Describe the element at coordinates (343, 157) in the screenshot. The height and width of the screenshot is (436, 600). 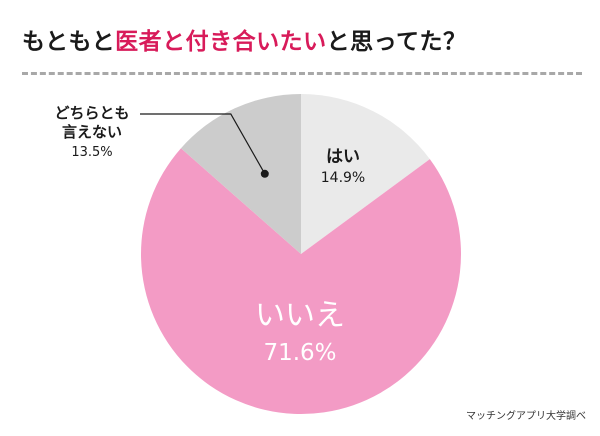
I see `slice-label-yes: はい` at that location.